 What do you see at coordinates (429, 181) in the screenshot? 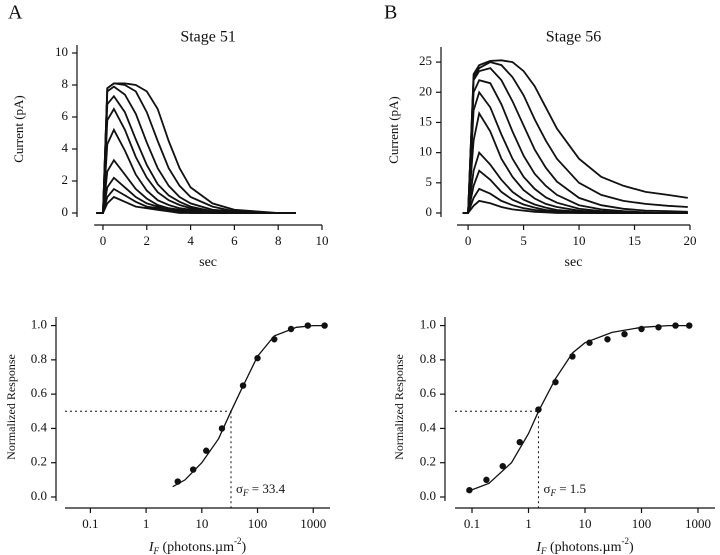
I see `y-tick-label: 5` at bounding box center [429, 181].